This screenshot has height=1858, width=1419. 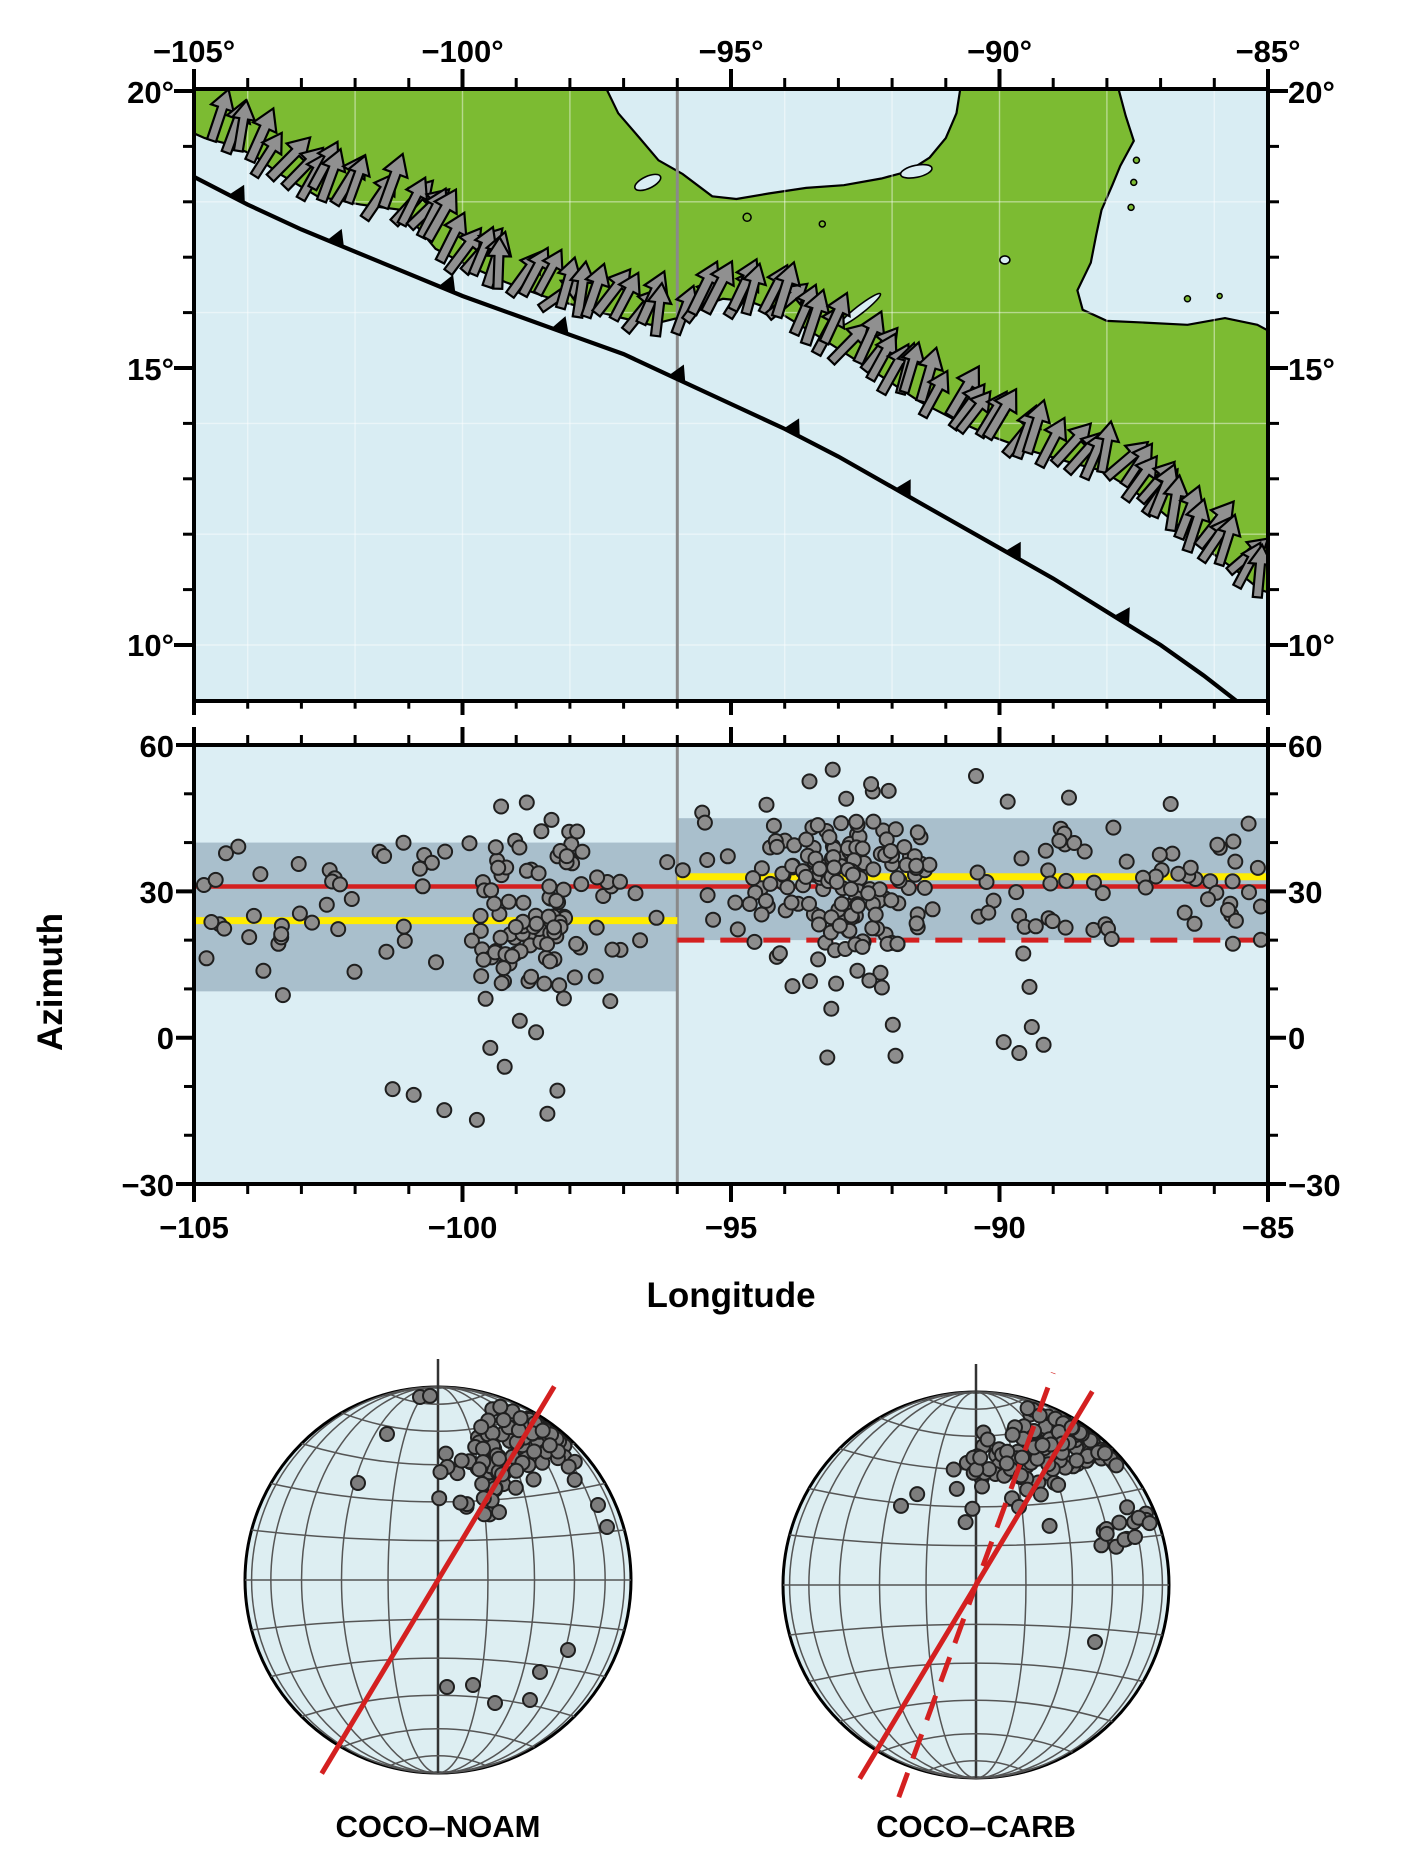 I want to click on map-lat-label-left: 20°, so click(x=150, y=92).